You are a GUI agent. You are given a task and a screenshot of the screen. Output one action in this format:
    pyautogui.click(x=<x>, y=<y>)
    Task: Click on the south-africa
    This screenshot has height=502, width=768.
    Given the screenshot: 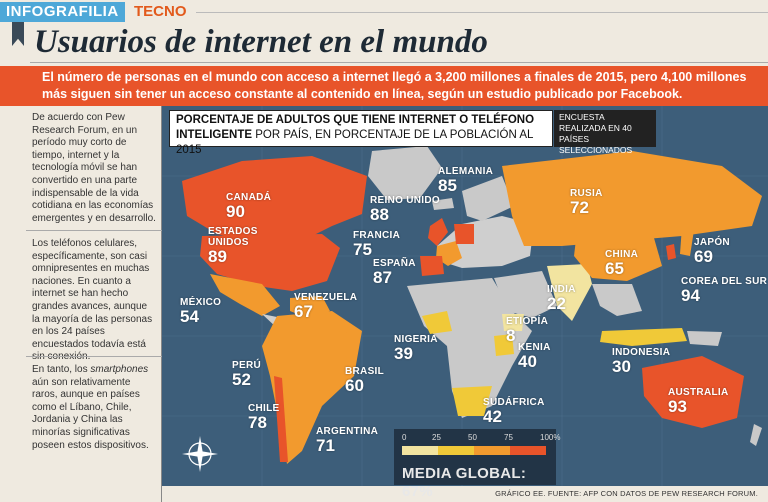 What is the action you would take?
    pyautogui.click(x=472, y=401)
    